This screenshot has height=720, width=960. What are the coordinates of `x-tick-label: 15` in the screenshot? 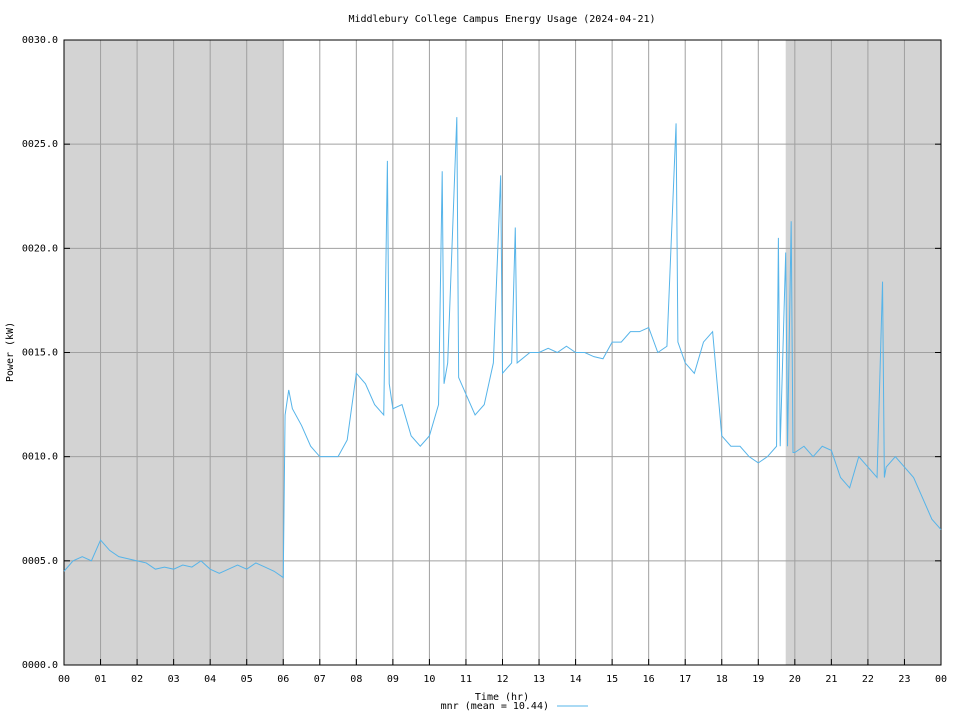 It's located at (612, 679).